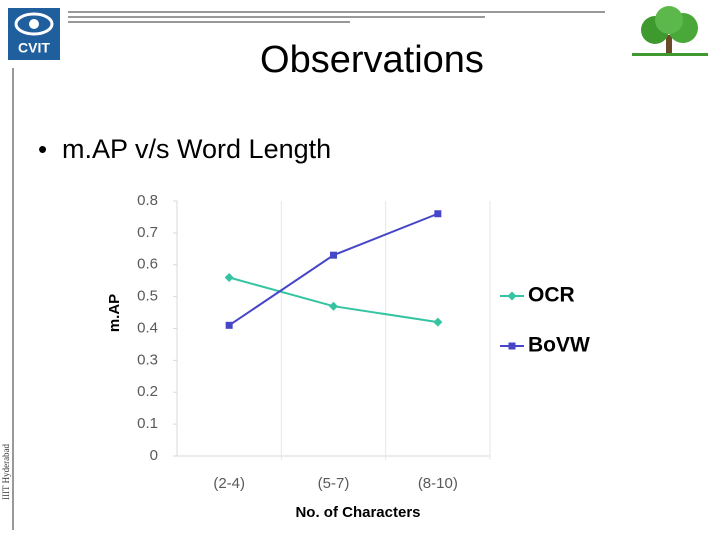 This screenshot has width=720, height=540. Describe the element at coordinates (147, 359) in the screenshot. I see `y-tick-label: 0.3` at that location.